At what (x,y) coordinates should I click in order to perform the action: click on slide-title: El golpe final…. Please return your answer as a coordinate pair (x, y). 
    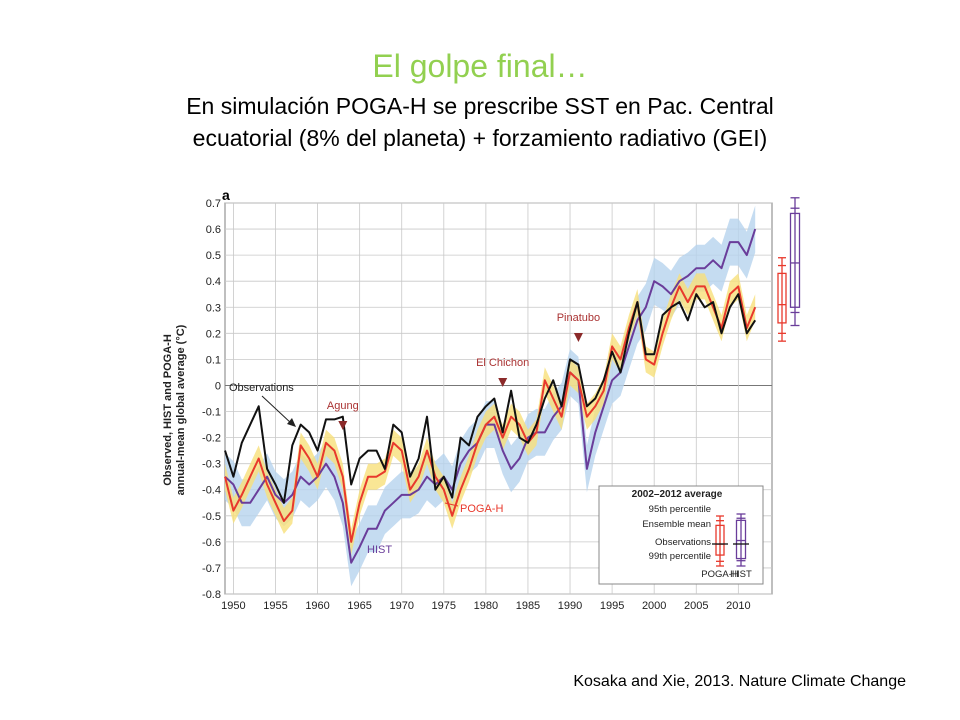
    Looking at the image, I should click on (480, 66).